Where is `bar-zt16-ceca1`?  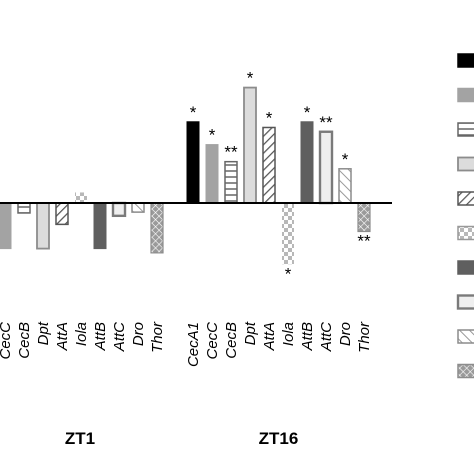
bar-zt16-ceca1 is located at coordinates (193, 162).